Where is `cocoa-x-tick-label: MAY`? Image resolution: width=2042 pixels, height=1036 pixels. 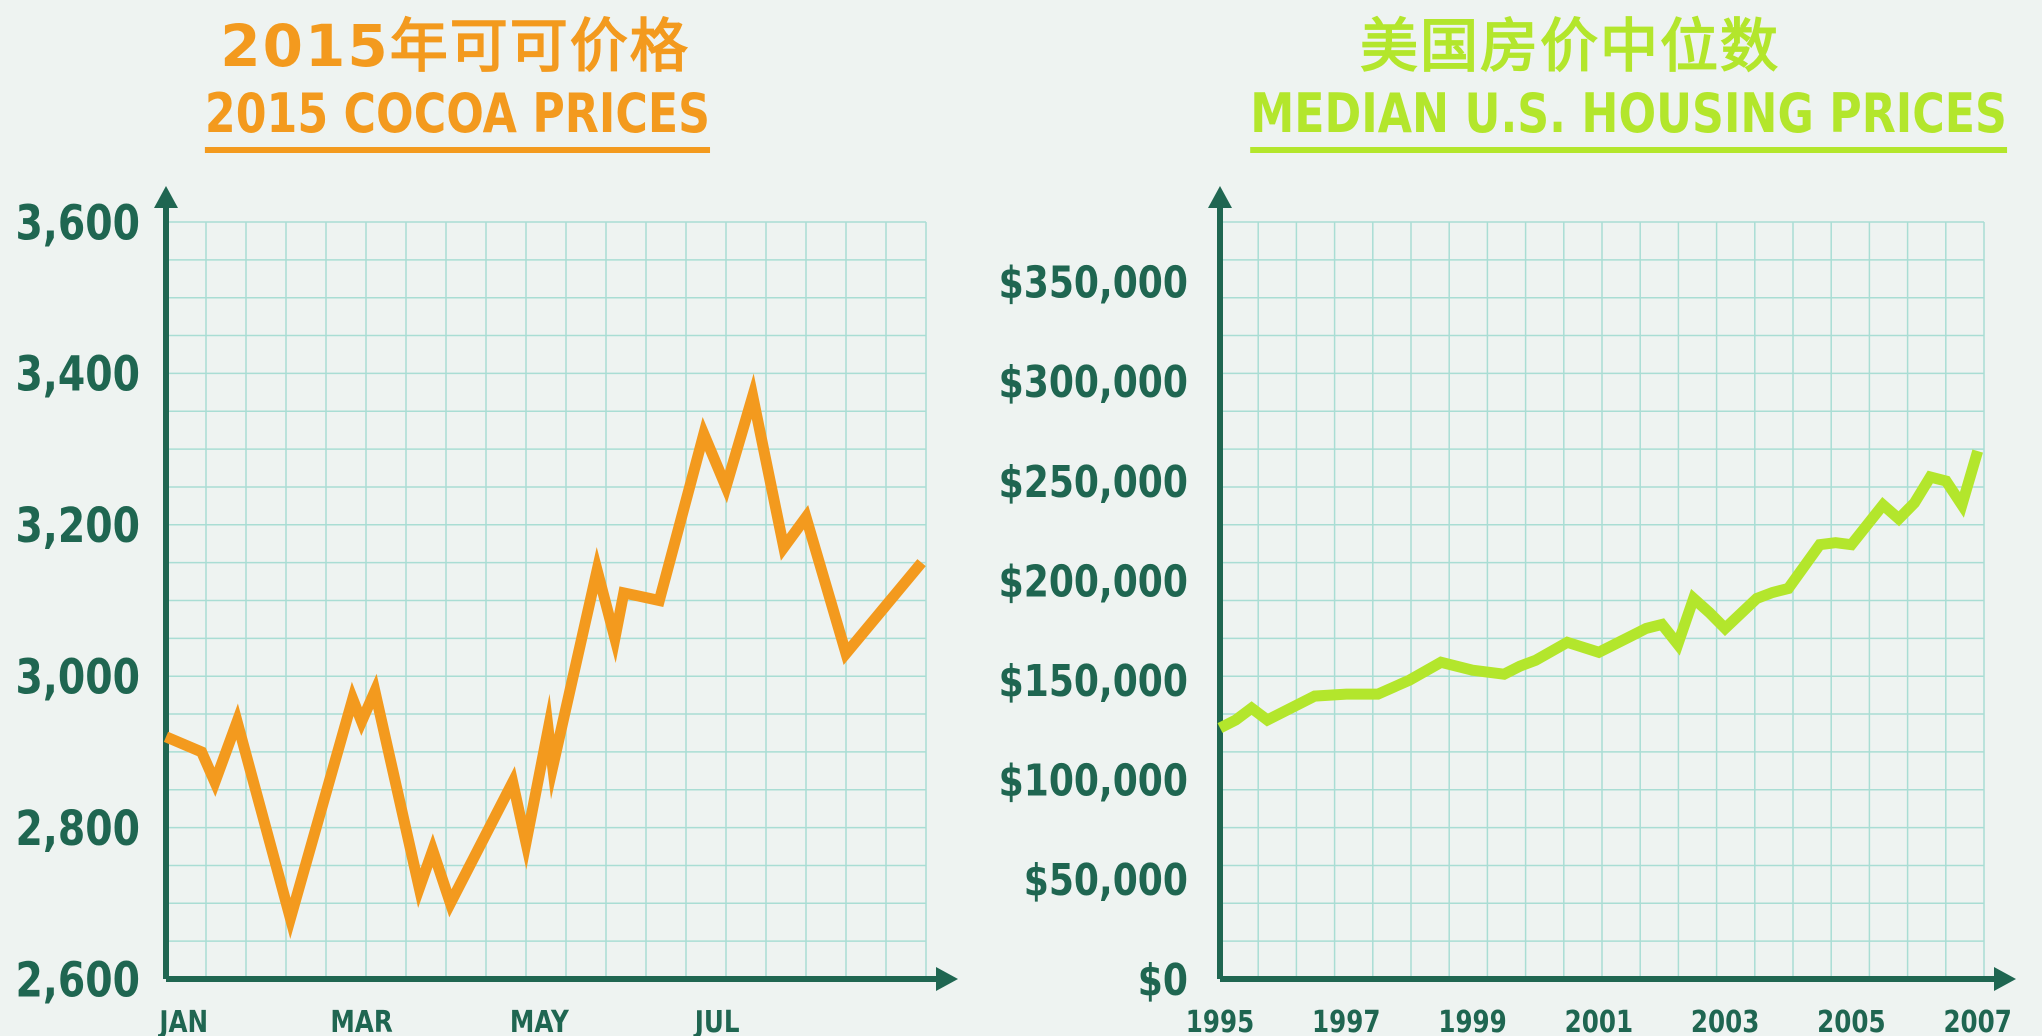 cocoa-x-tick-label: MAY is located at coordinates (540, 1021).